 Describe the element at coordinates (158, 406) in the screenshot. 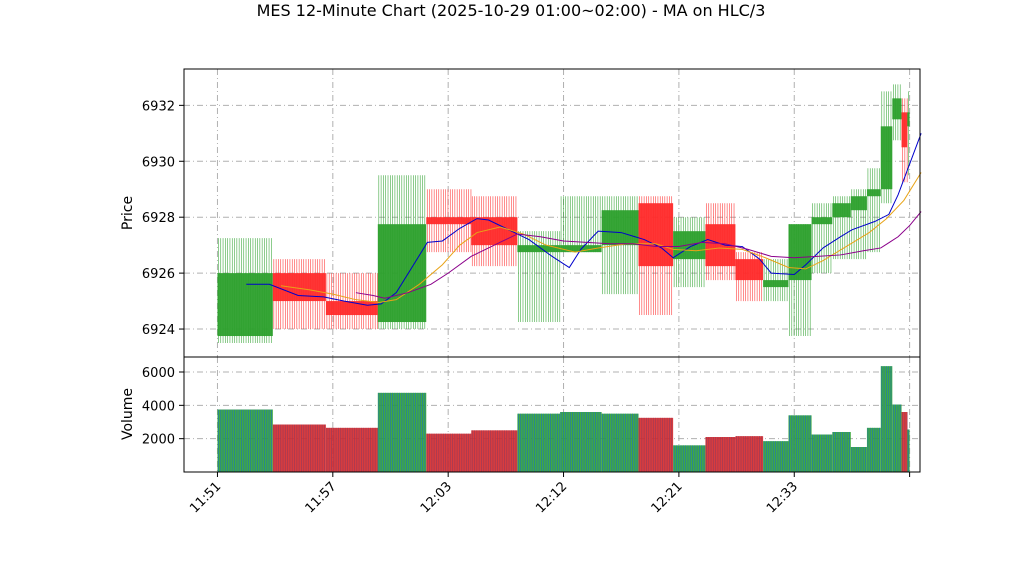

I see `volume-y-tick-label: 4000` at that location.